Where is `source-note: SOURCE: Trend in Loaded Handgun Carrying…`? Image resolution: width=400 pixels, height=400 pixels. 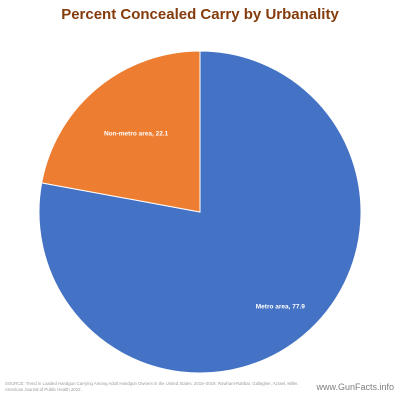
source-note: SOURCE: Trend in Loaded Handgun Carrying… is located at coordinates (152, 386).